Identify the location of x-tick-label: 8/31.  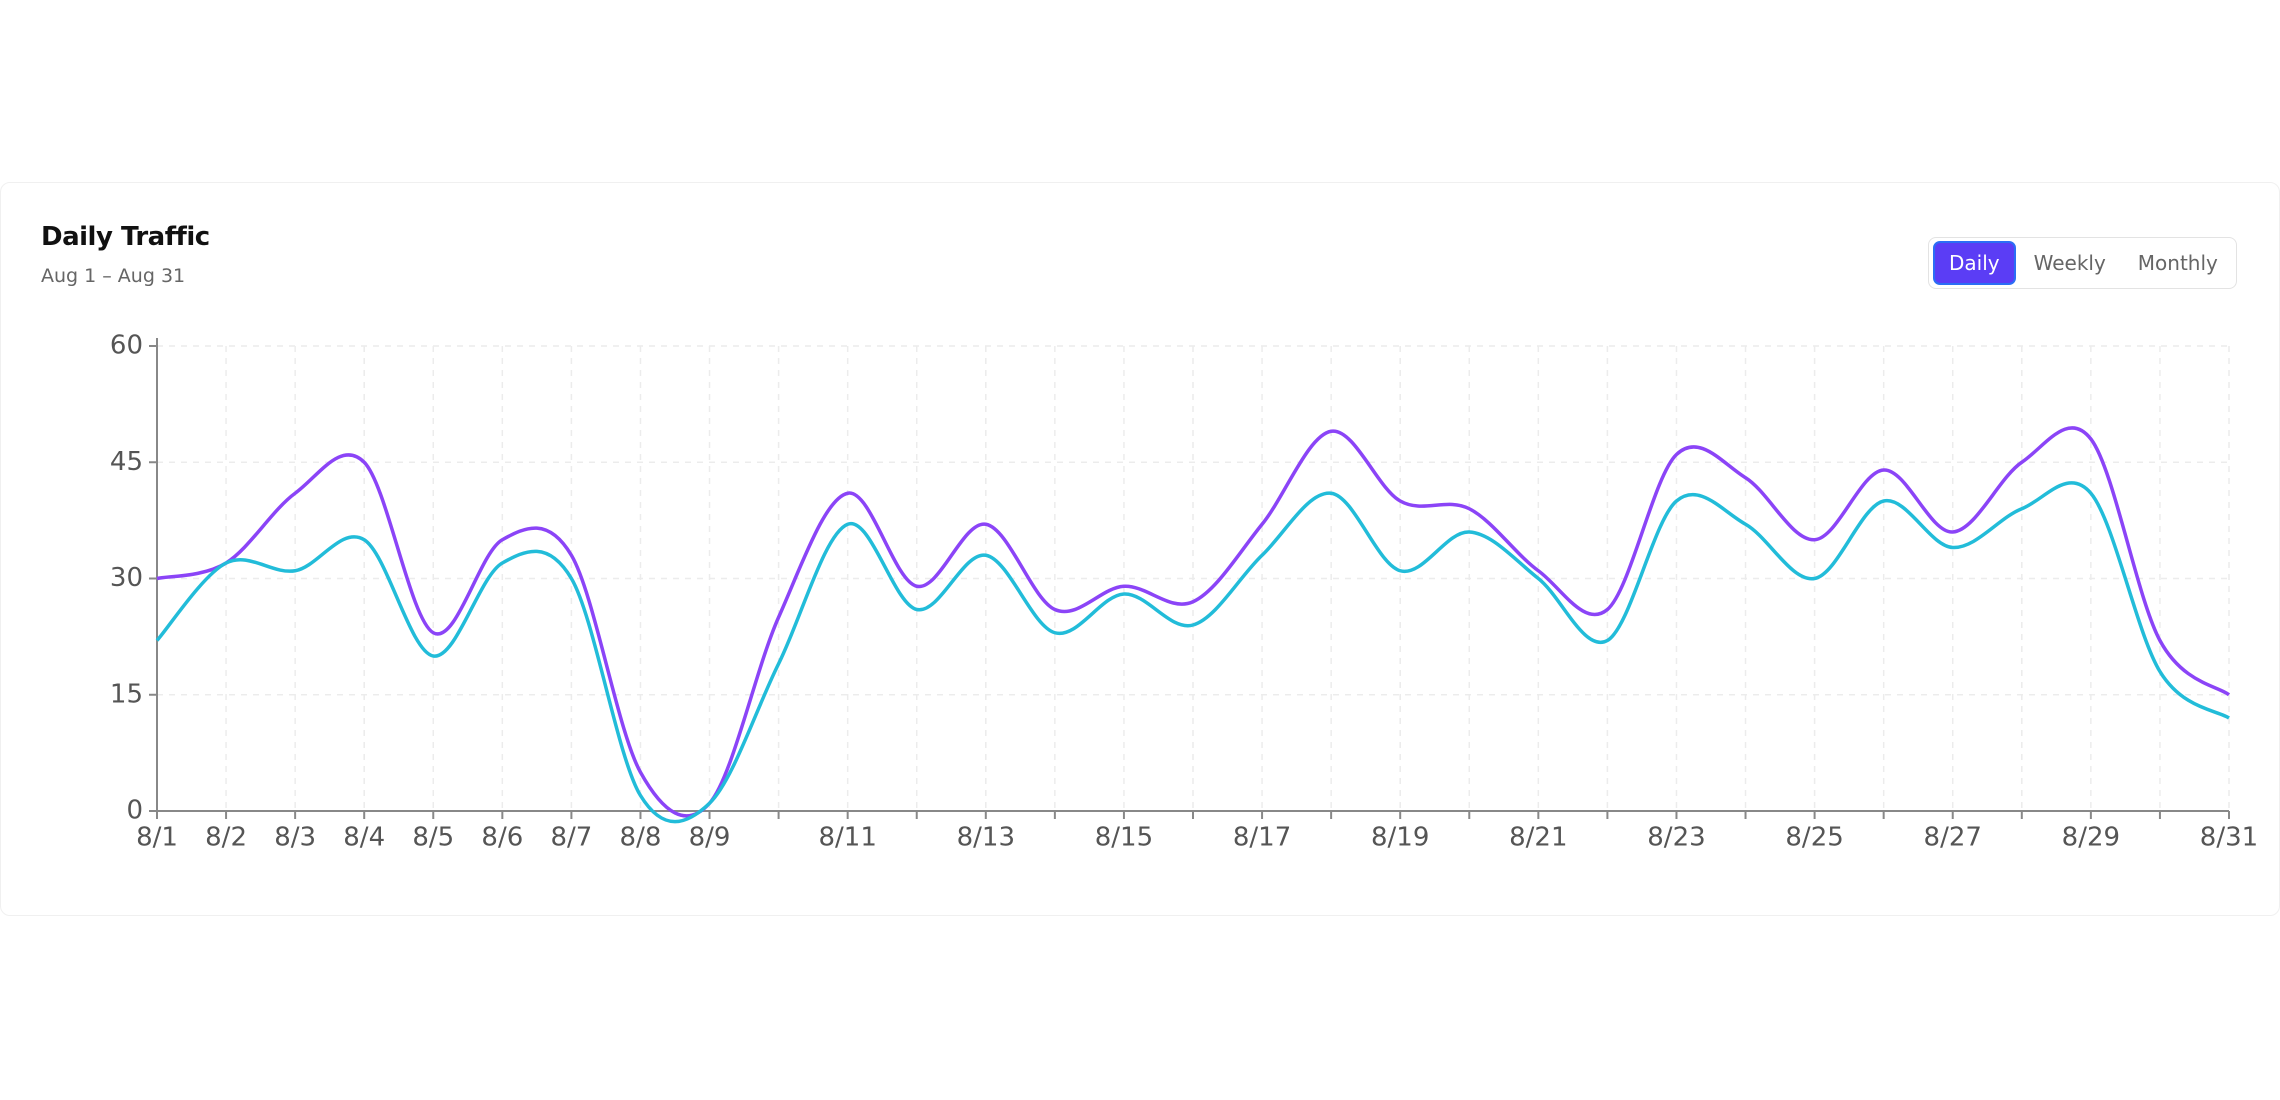
(2229, 838).